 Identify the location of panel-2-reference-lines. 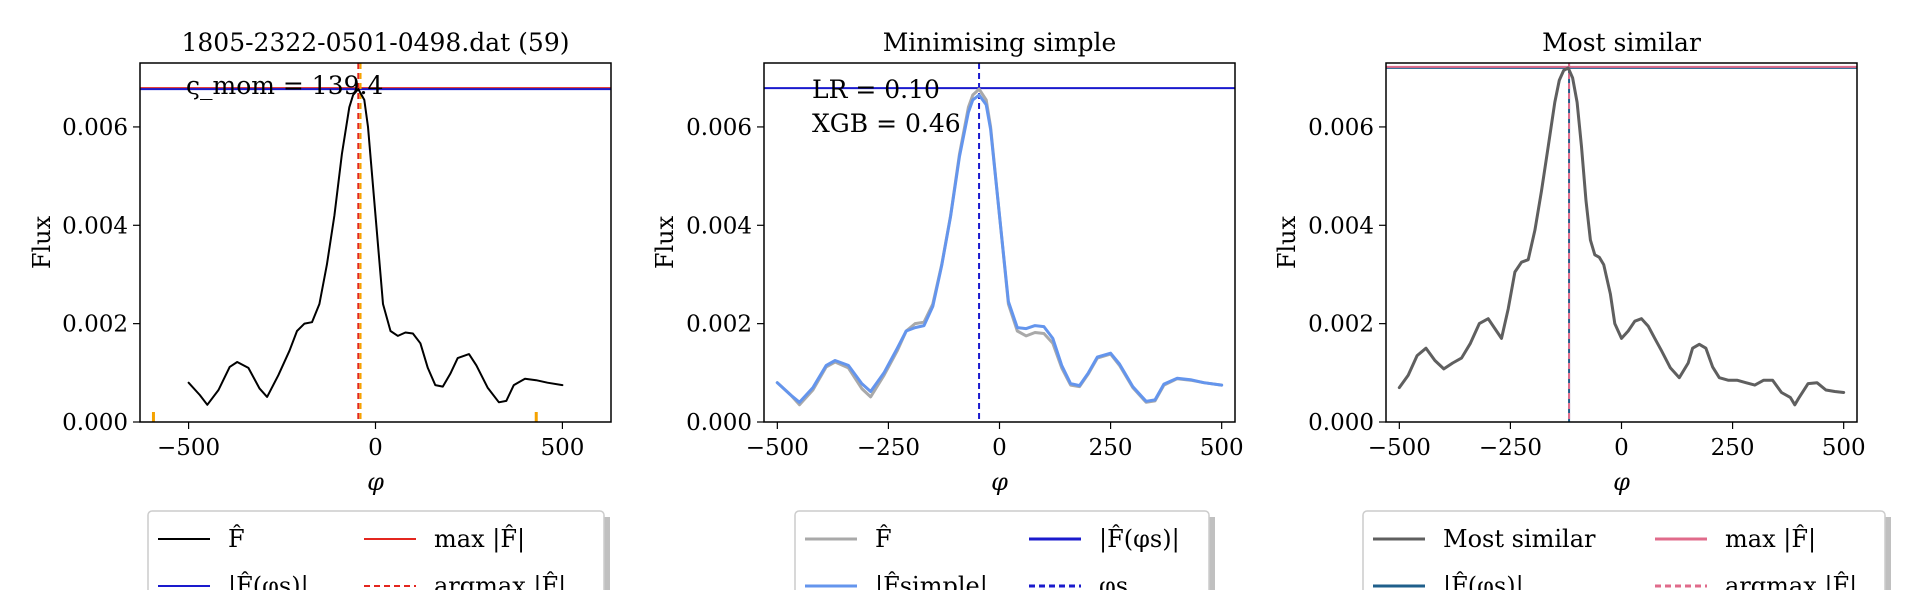
(999, 242).